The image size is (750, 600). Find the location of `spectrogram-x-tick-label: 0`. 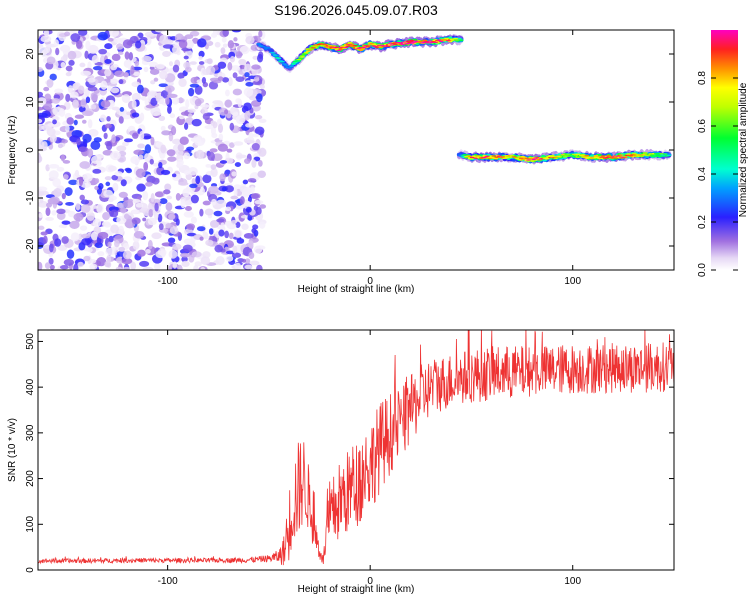

spectrogram-x-tick-label: 0 is located at coordinates (370, 281).